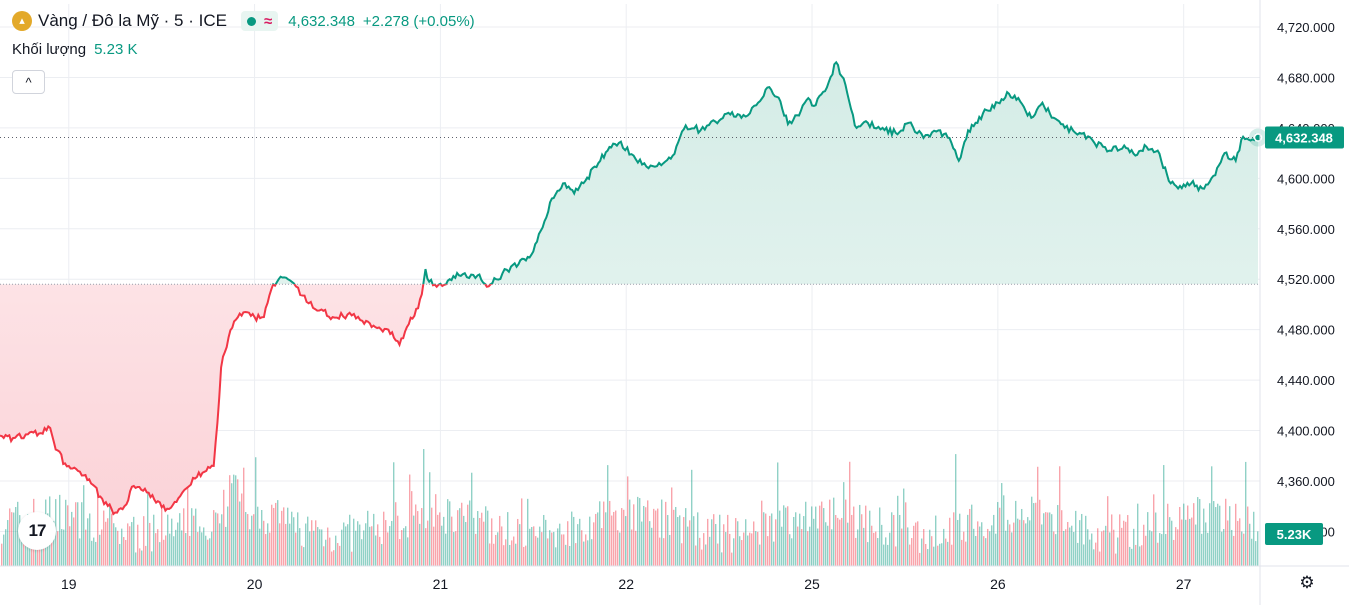 The height and width of the screenshot is (605, 1349). What do you see at coordinates (255, 584) in the screenshot?
I see `x-tick-label: 20` at bounding box center [255, 584].